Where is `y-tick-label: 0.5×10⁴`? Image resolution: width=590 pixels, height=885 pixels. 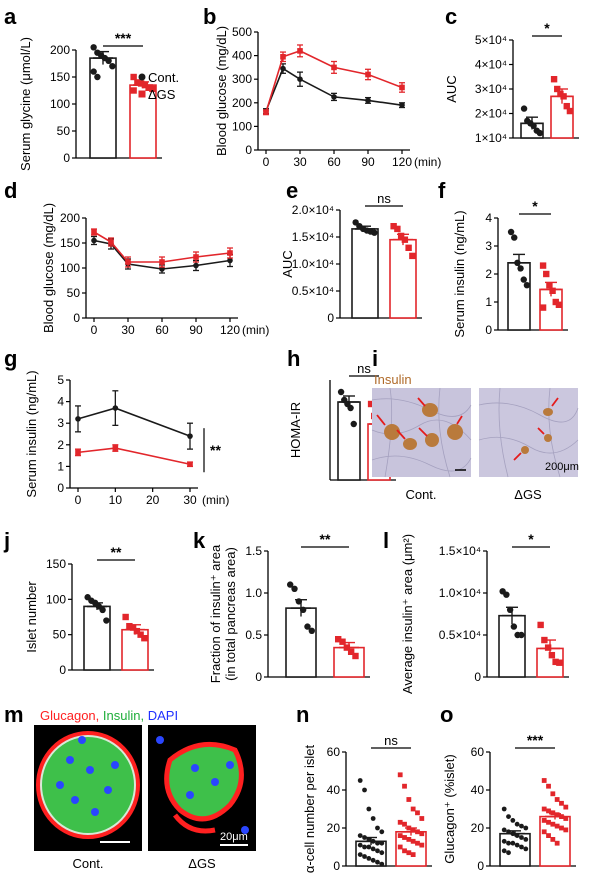 y-tick-label: 0.5×10⁴ is located at coordinates (313, 291).